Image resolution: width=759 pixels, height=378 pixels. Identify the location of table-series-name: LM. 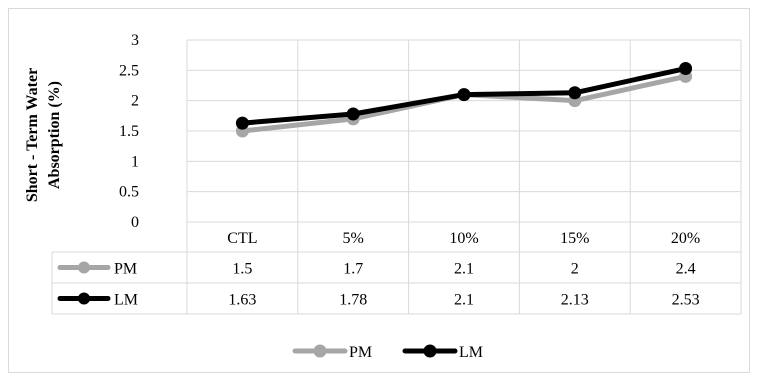
(126, 300).